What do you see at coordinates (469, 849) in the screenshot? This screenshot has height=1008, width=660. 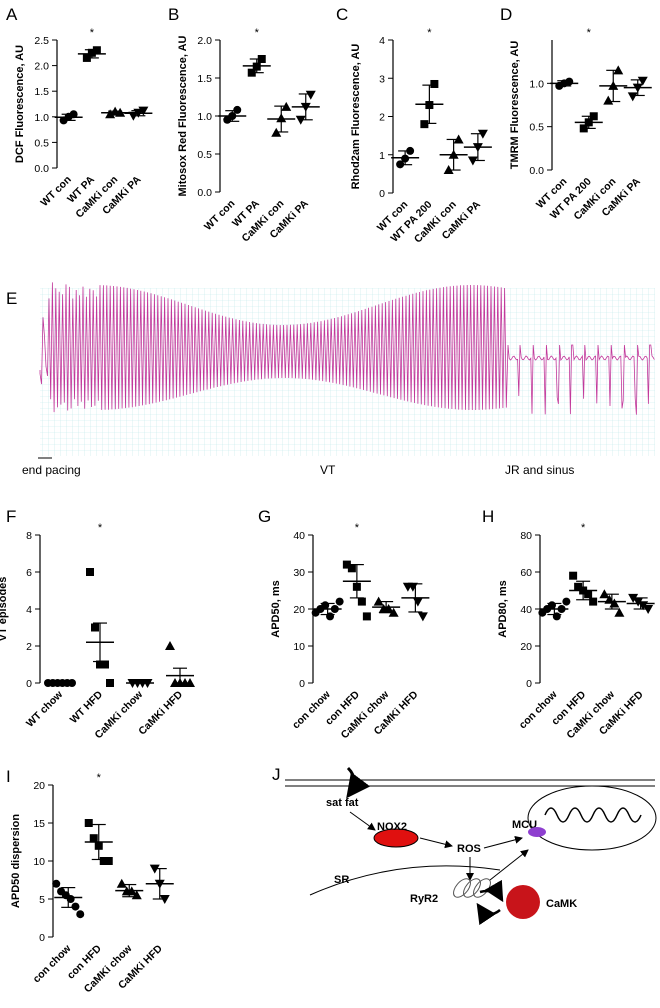 I see `node-label: ROS` at bounding box center [469, 849].